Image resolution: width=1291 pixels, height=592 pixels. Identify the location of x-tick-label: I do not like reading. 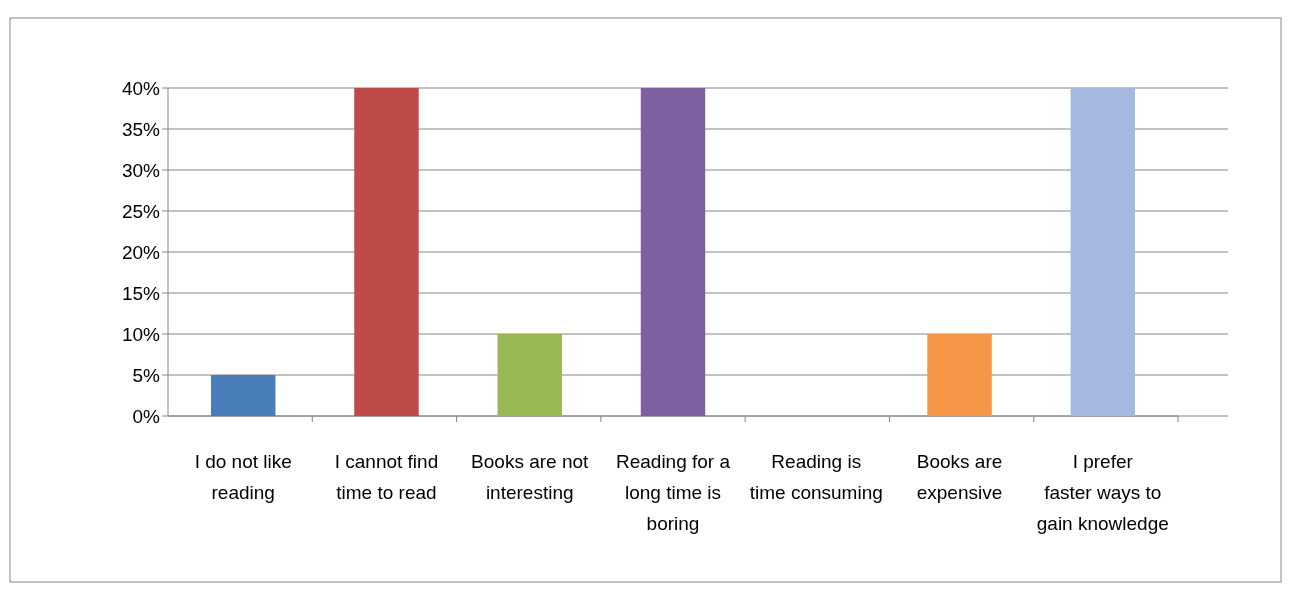
(243, 477).